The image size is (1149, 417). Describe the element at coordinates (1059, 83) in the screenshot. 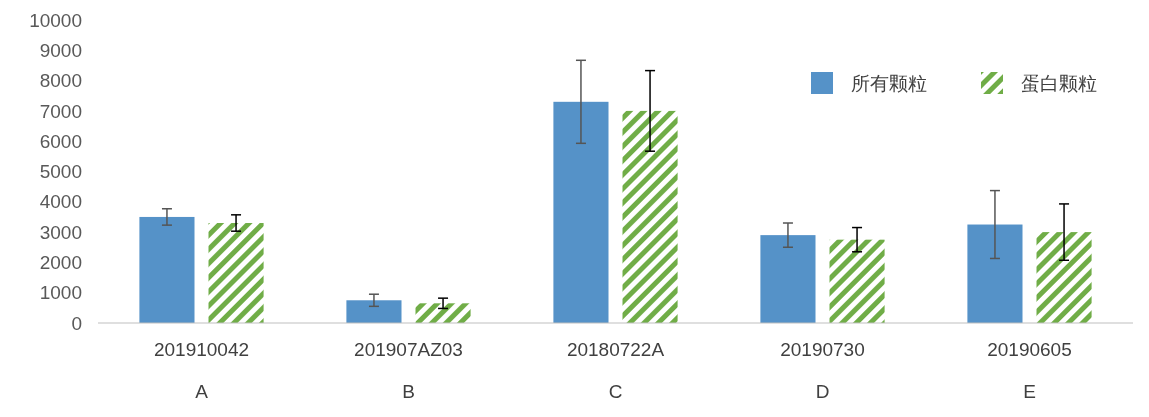

I see `legend-label: 蛋白颗粒` at that location.